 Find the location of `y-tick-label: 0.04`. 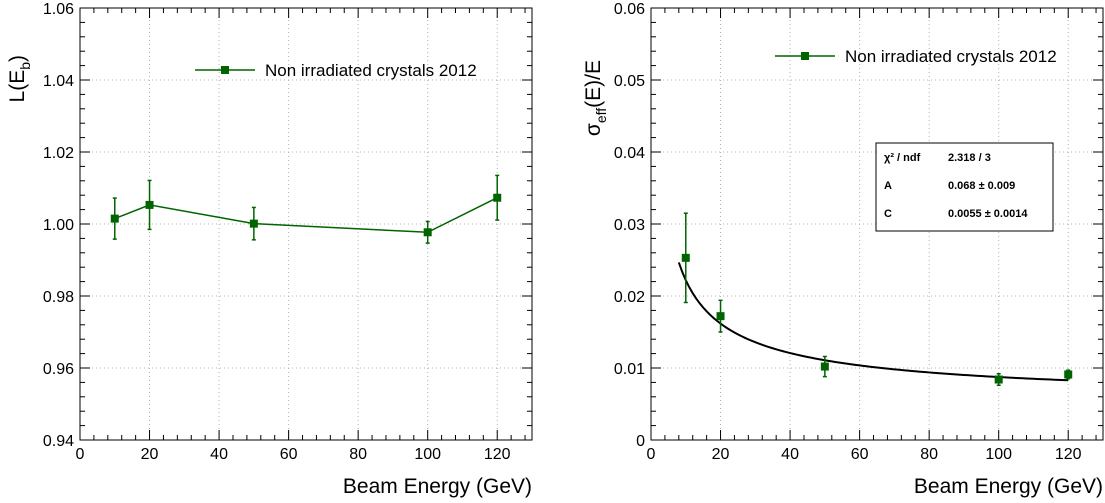

y-tick-label: 0.04 is located at coordinates (629, 153).